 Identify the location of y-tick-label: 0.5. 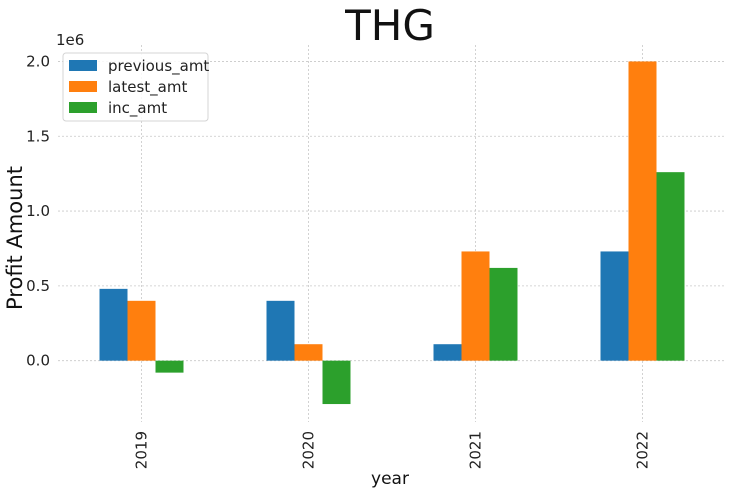
(38, 286).